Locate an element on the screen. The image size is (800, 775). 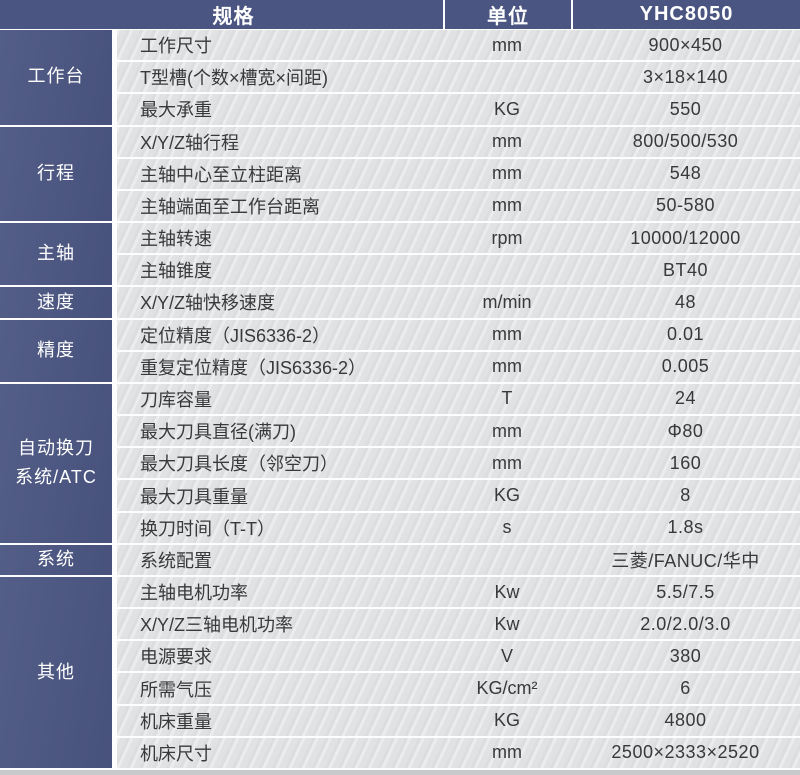
spec-cell: 主轴中心至立柱距离 is located at coordinates (221, 174).